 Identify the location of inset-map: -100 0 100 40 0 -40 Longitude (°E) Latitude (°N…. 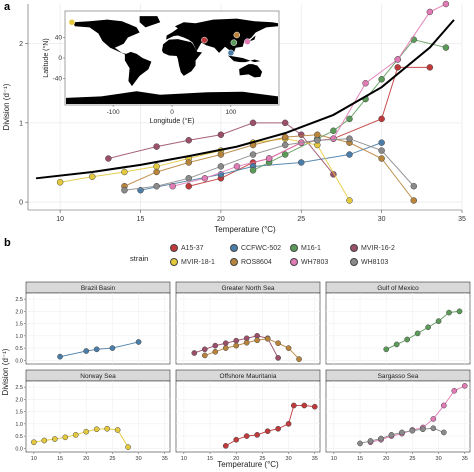
(161, 67).